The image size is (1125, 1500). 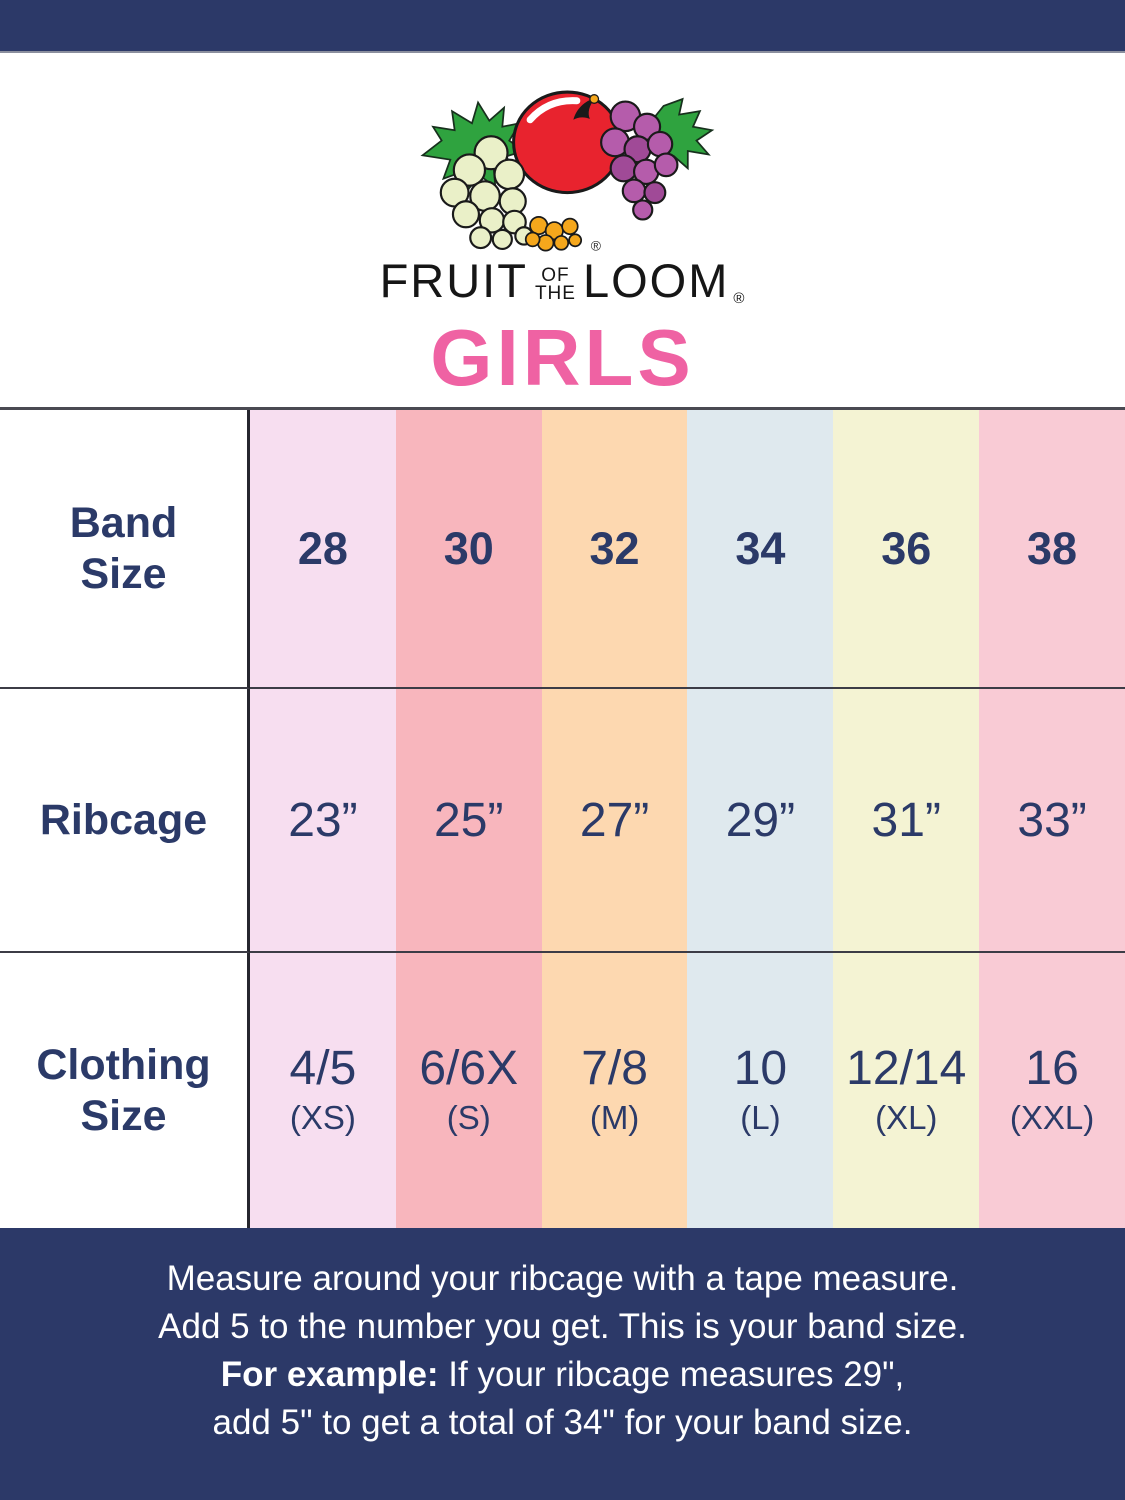 What do you see at coordinates (125, 549) in the screenshot?
I see `row-header-band-size: Band Size` at bounding box center [125, 549].